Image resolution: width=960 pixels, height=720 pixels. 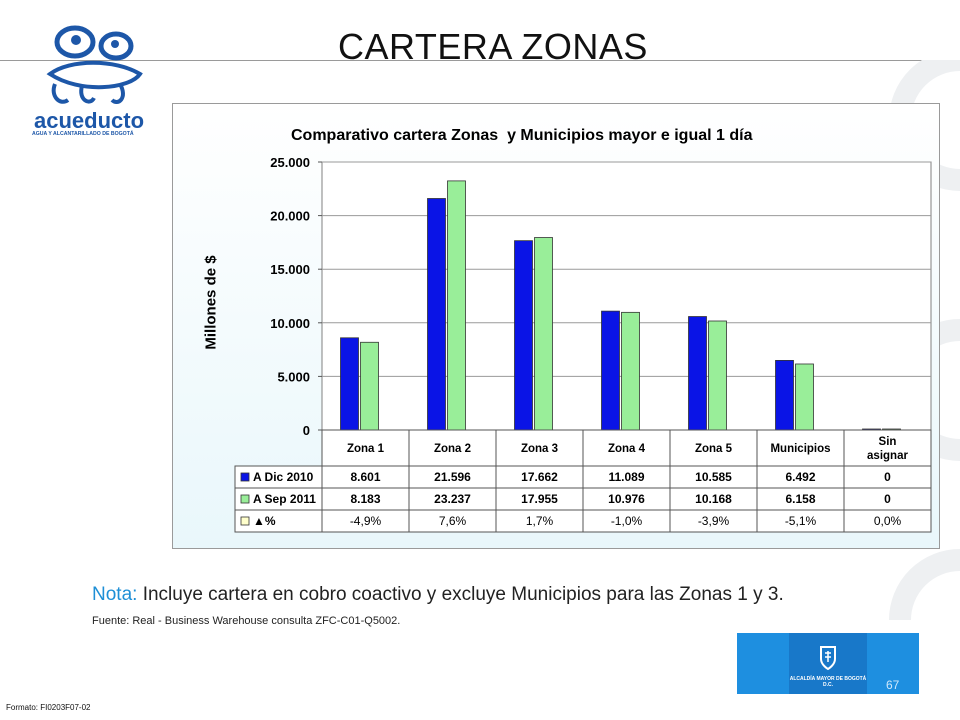 I want to click on y-tick-label: 5.000, so click(x=293, y=376).